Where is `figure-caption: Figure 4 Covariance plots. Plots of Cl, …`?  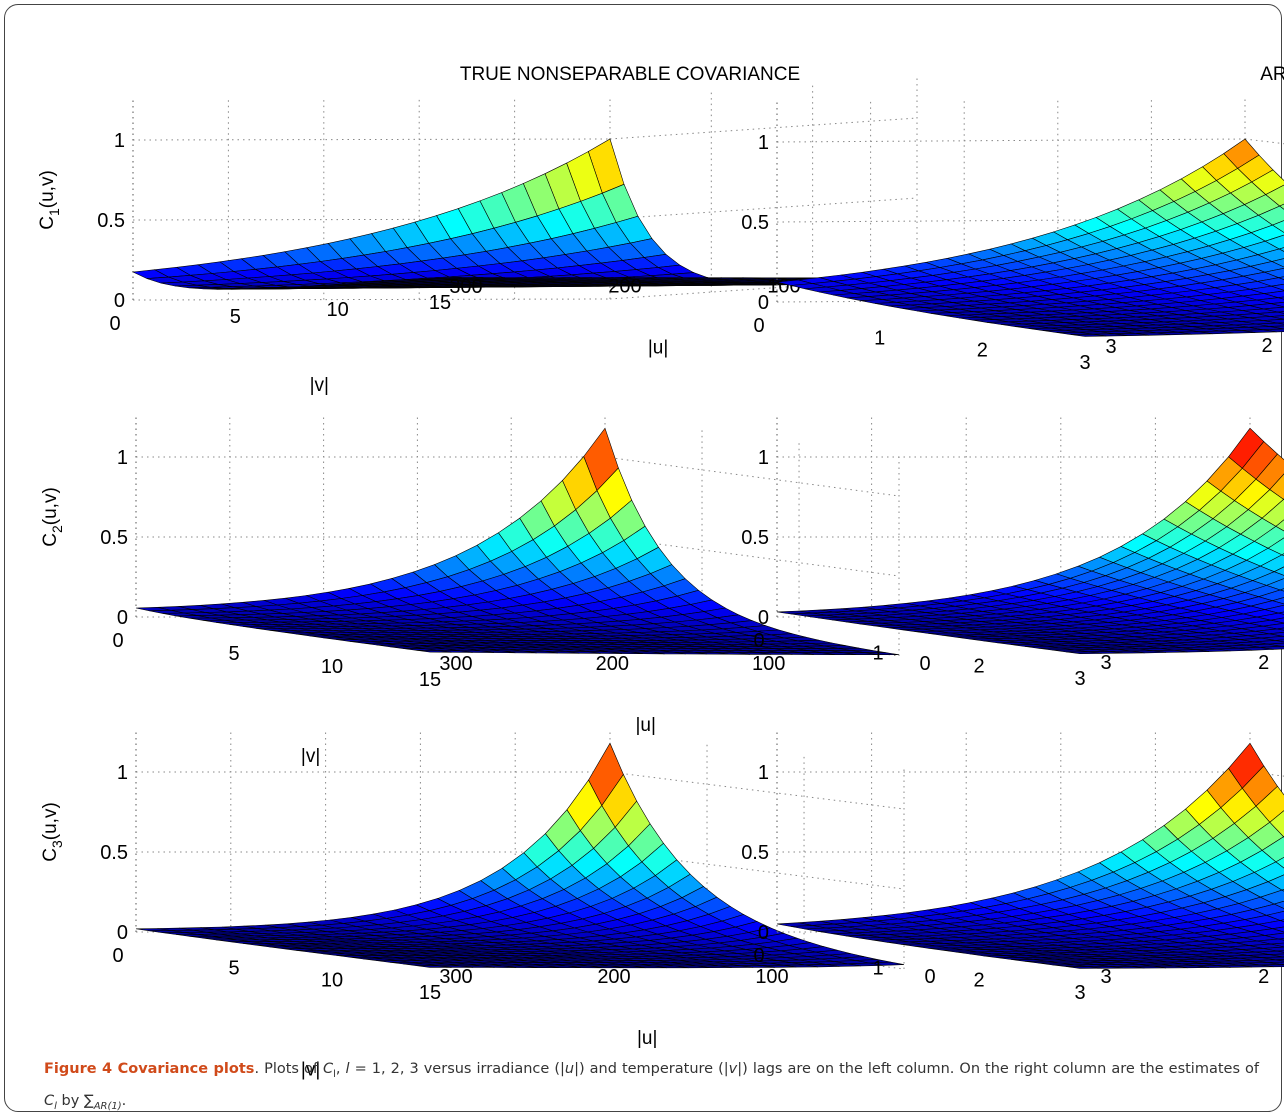
figure-caption: Figure 4 Covariance plots. Plots of Cl, … is located at coordinates (651, 1088).